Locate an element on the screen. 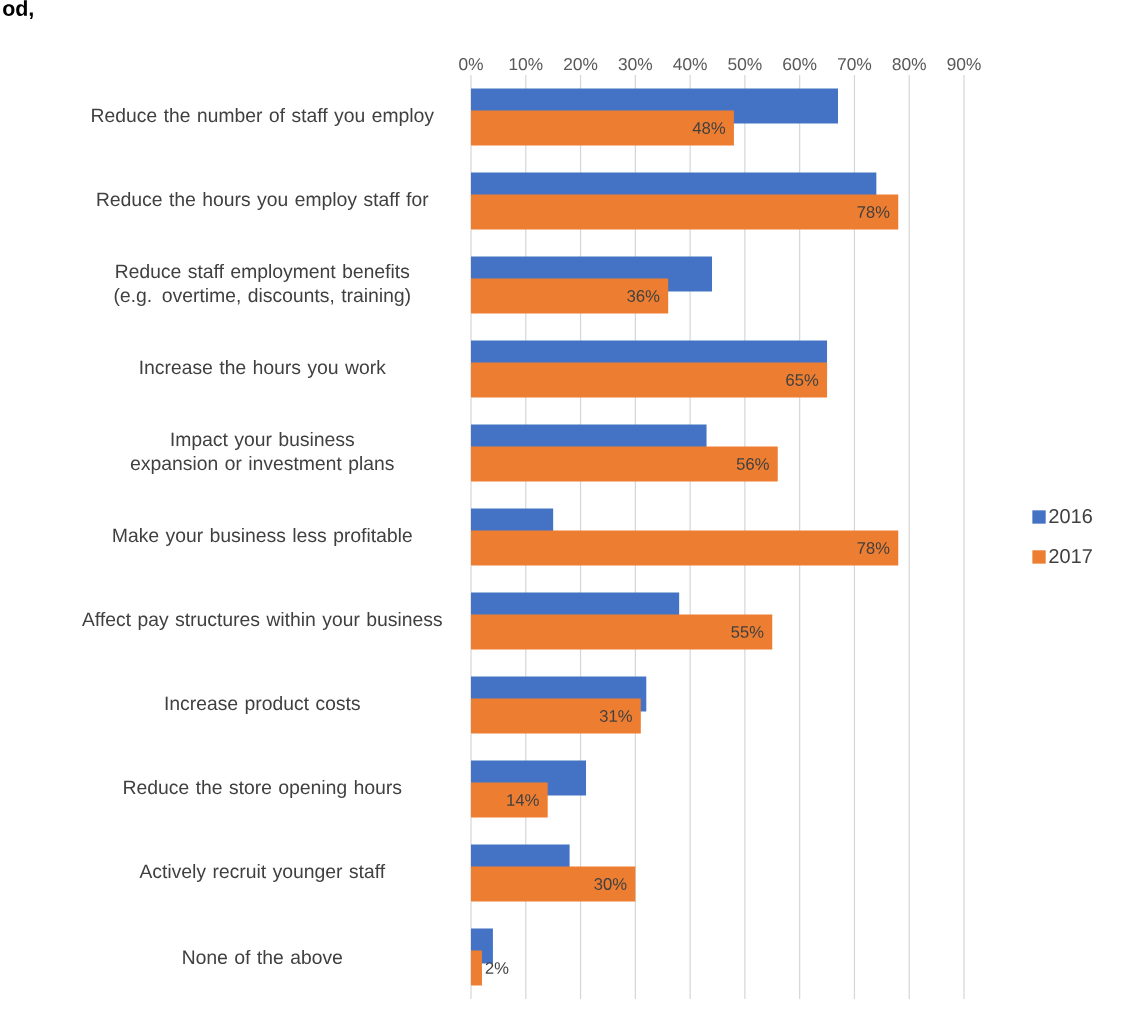 Image resolution: width=1132 pixels, height=1017 pixels. y-tick-label: Impact your business expansion or investment plans is located at coordinates (262, 452).